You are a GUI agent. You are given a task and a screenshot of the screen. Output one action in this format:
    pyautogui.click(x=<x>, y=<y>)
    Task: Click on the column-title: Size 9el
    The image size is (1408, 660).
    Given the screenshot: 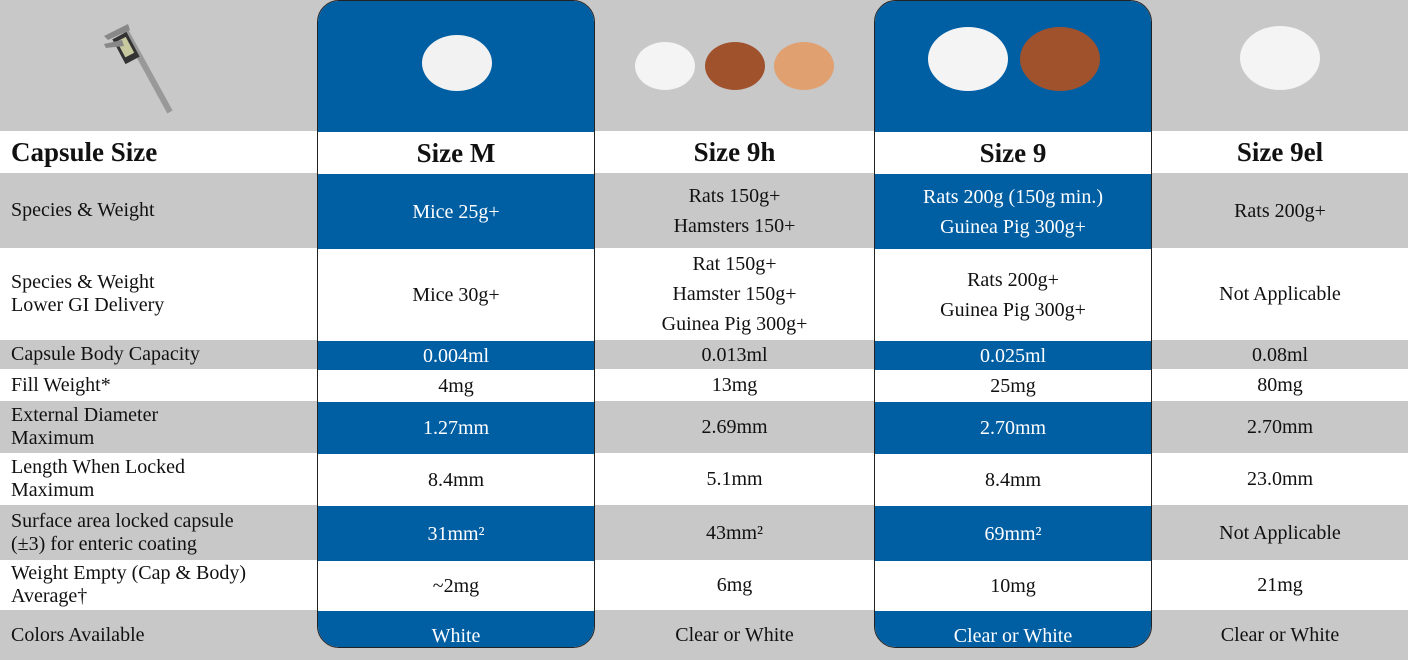 What is the action you would take?
    pyautogui.click(x=1280, y=152)
    